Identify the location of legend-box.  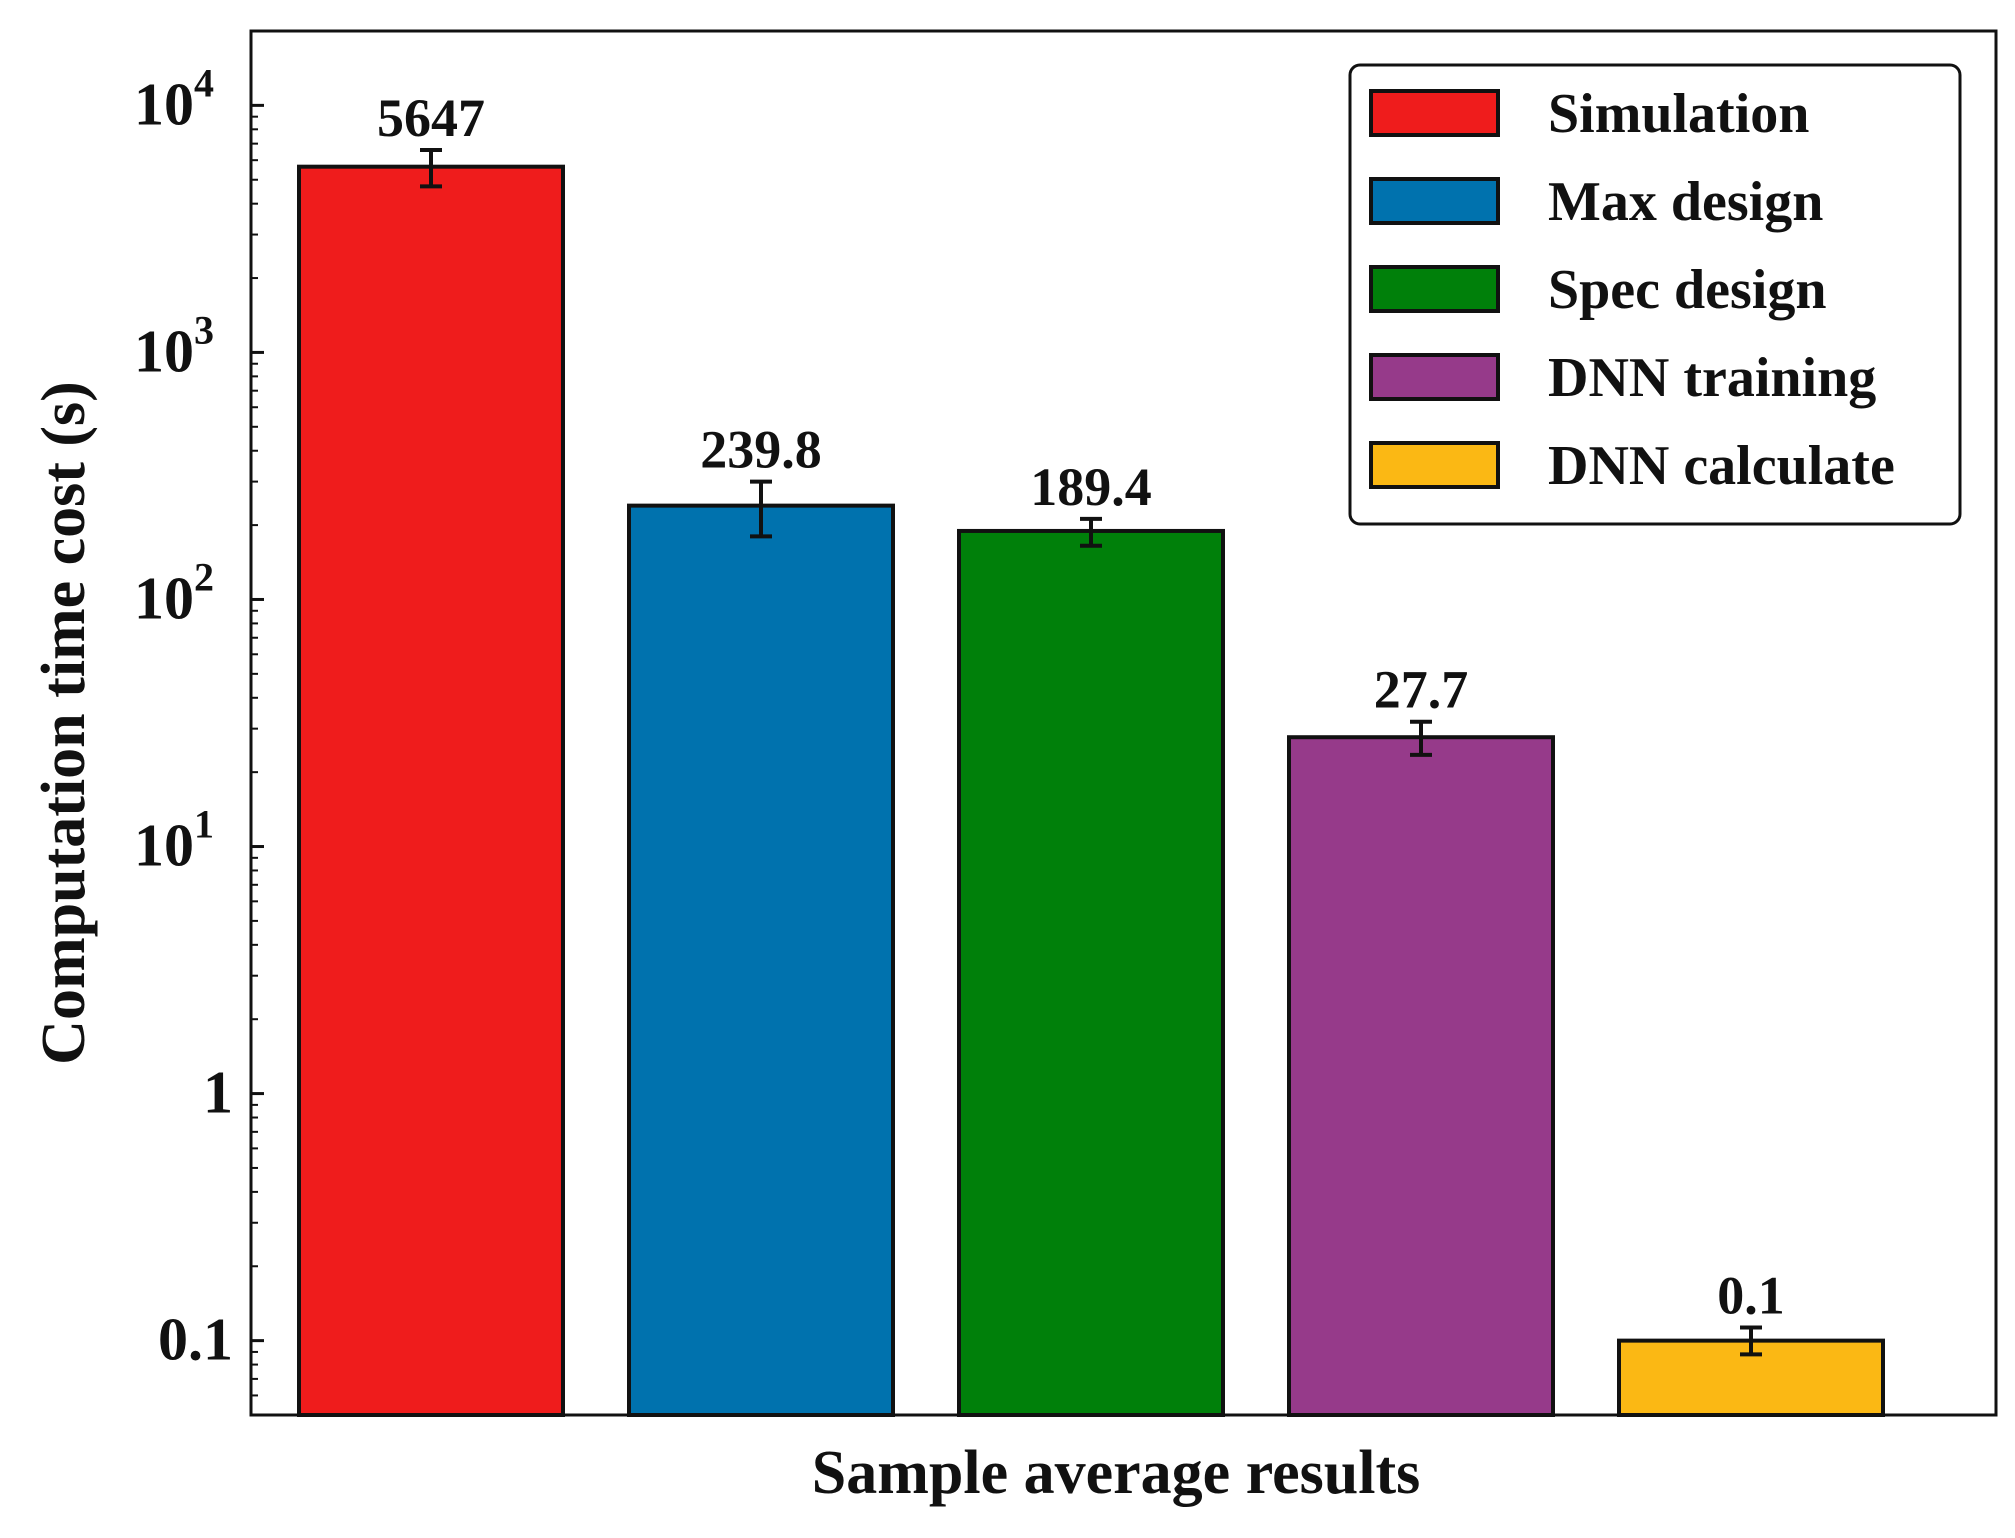
(1655, 294).